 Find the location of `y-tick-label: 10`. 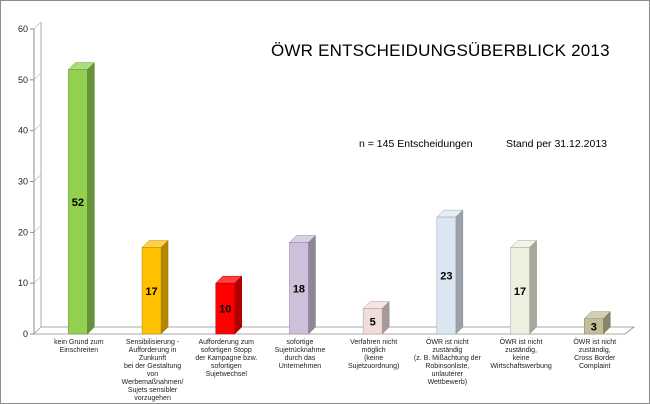

y-tick-label: 10 is located at coordinates (23, 283).